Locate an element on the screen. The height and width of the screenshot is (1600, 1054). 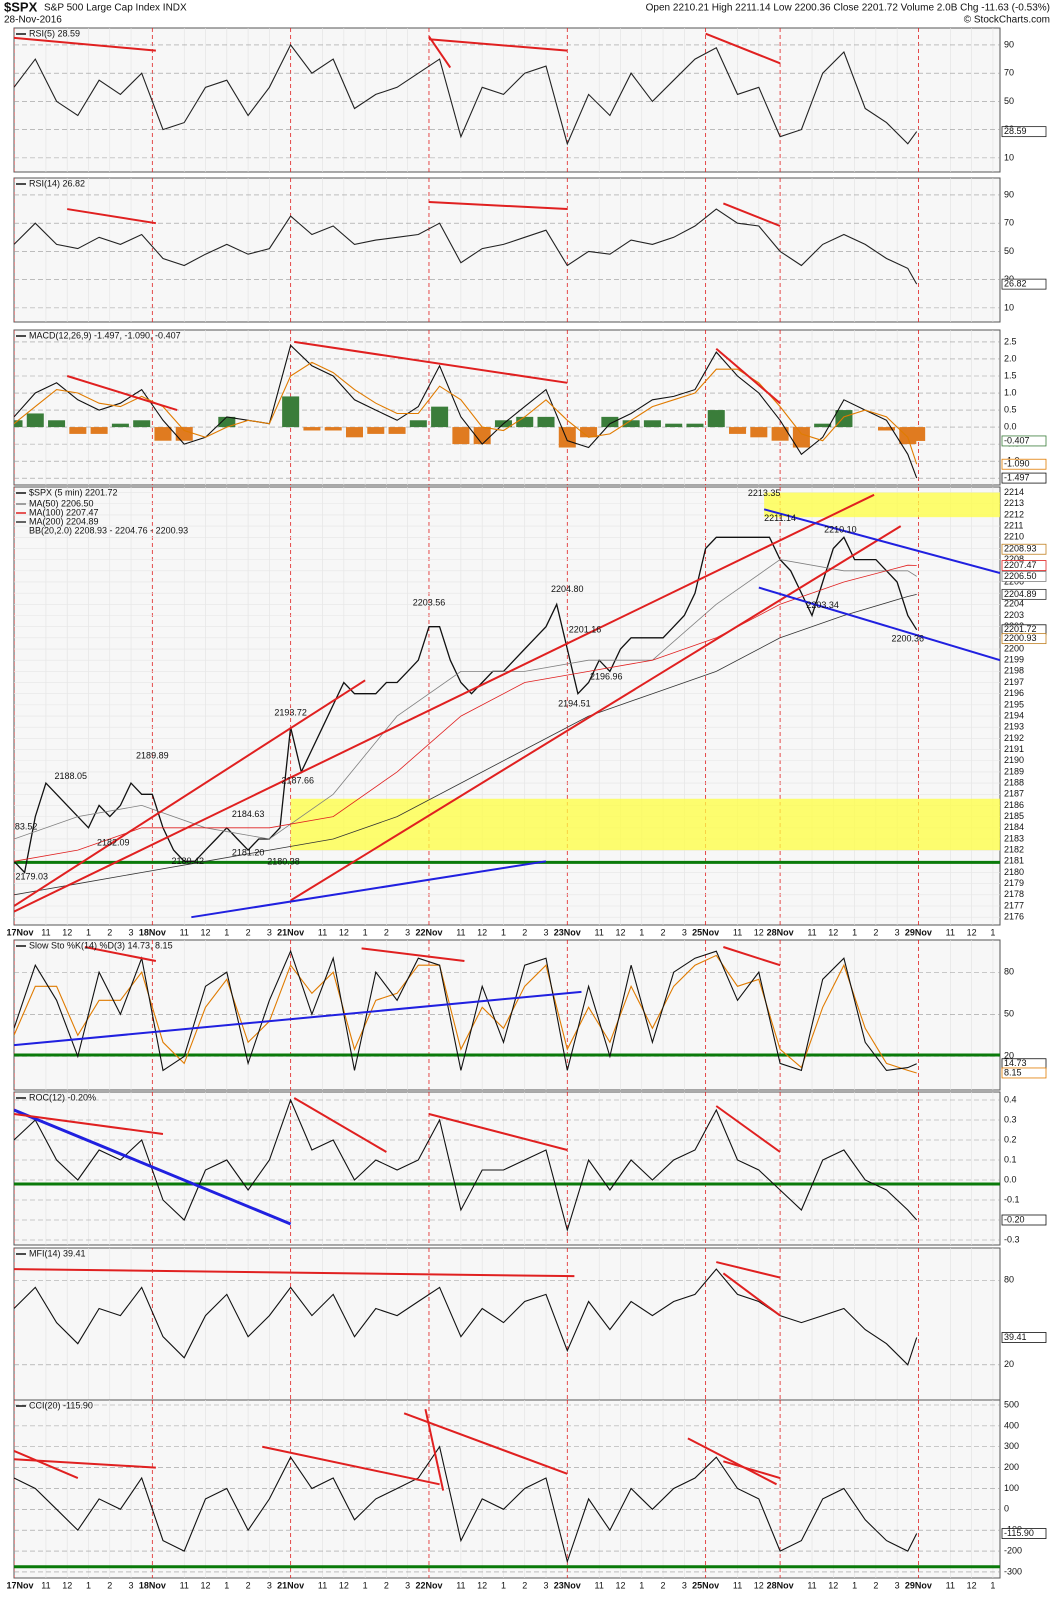
annotation: 2203.56 is located at coordinates (429, 603).